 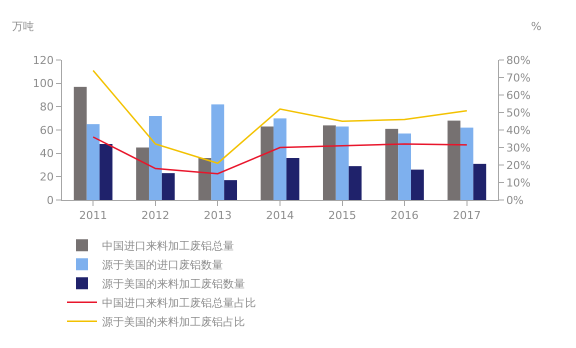 I want to click on x-tick-label: 2016, so click(x=404, y=215).